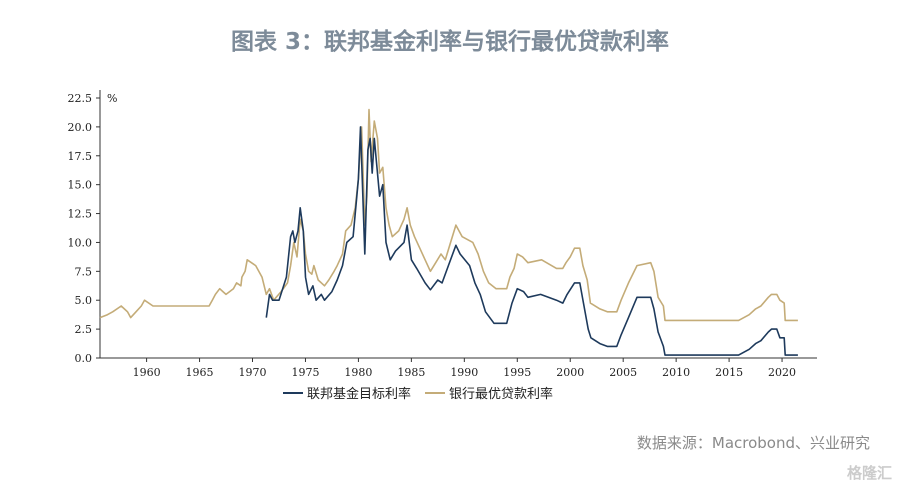 The width and height of the screenshot is (900, 487). Describe the element at coordinates (782, 372) in the screenshot. I see `x-tick-label: 2020` at that location.